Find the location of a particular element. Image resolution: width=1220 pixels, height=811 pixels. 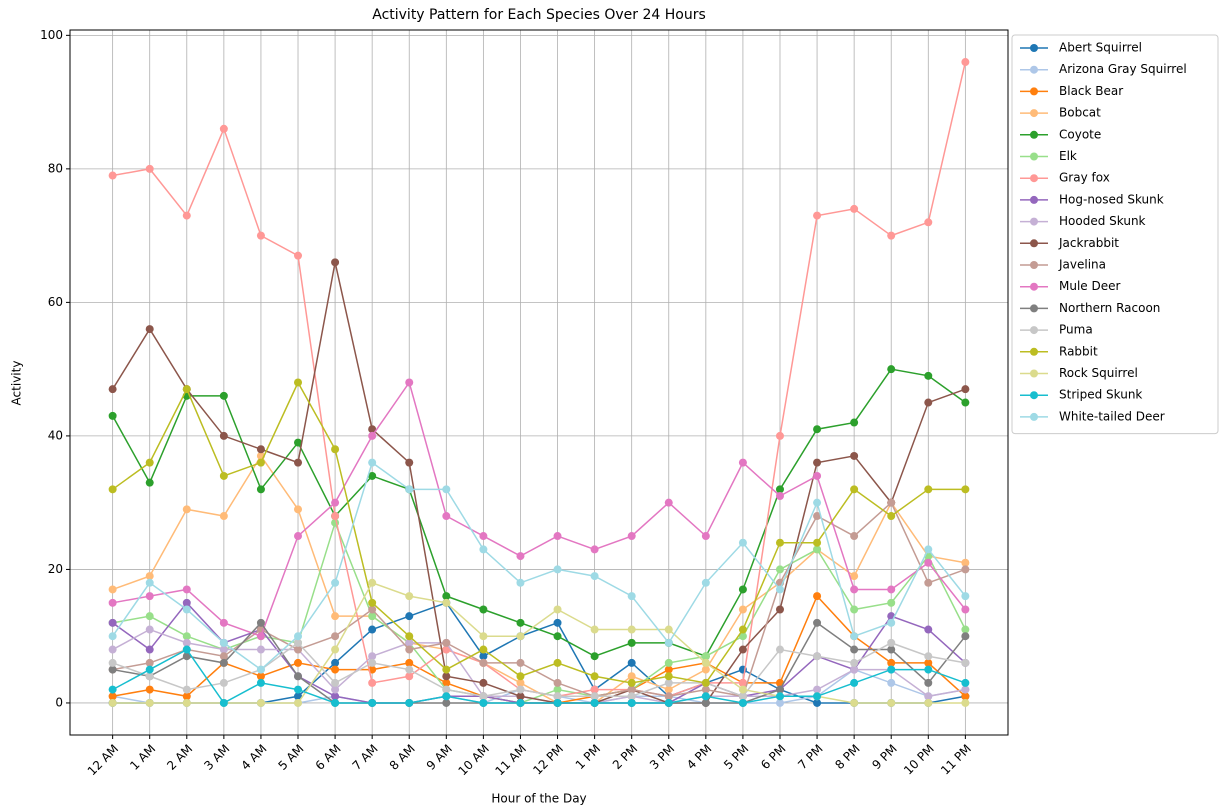

series is located at coordinates (539, 676).